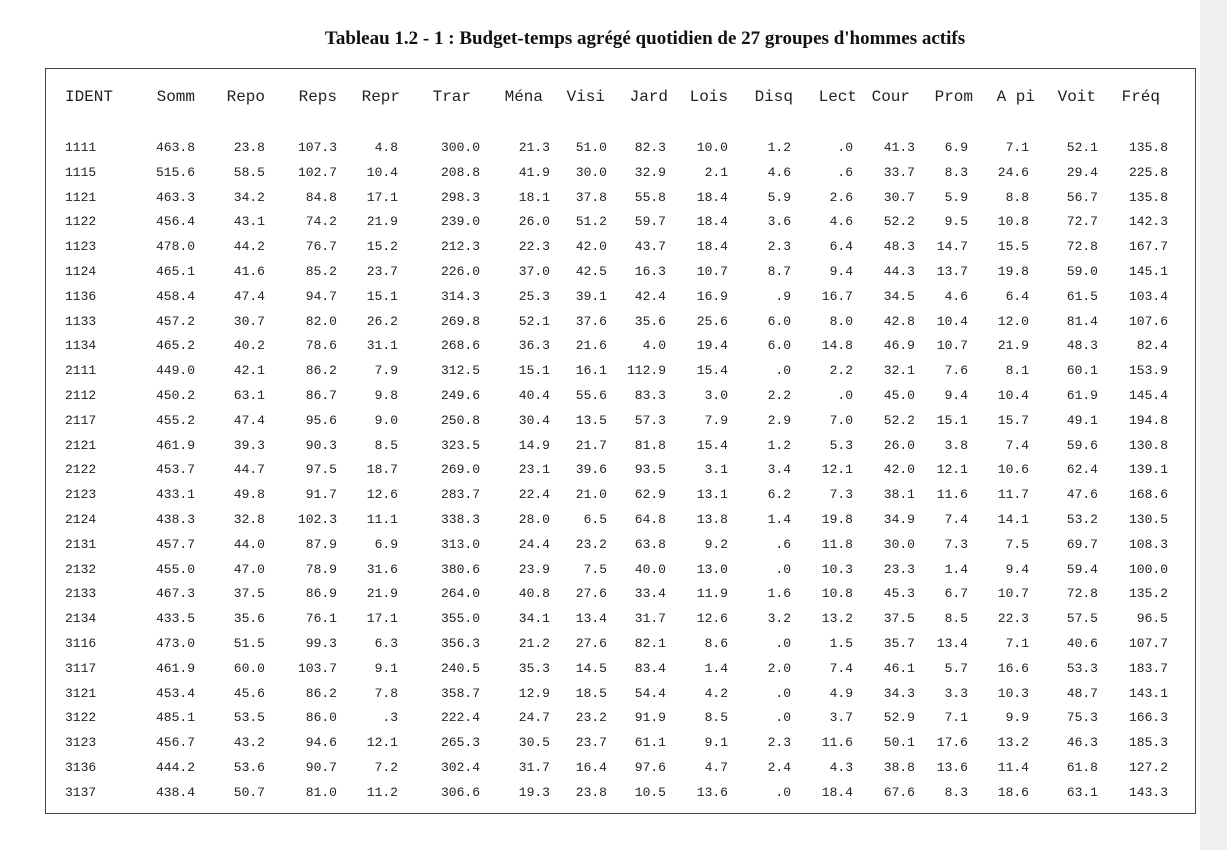 This screenshot has height=850, width=1227. I want to click on row-id: 1136, so click(81, 296).